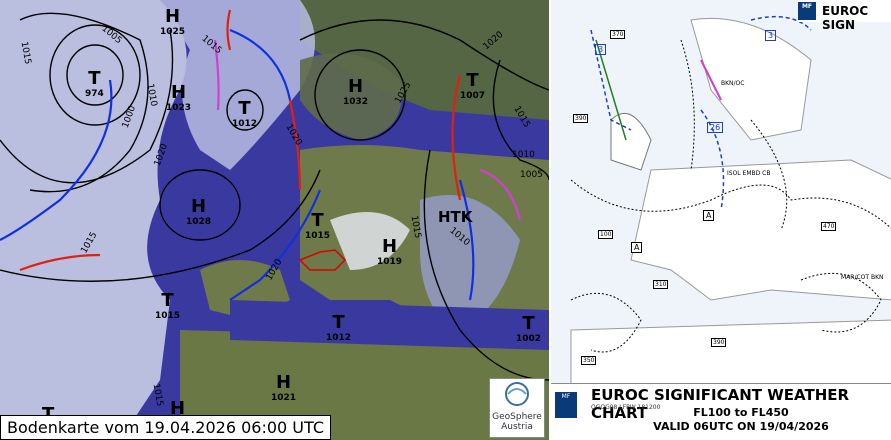  What do you see at coordinates (94, 94) in the screenshot?
I see `pressure-value: 974` at bounding box center [94, 94].